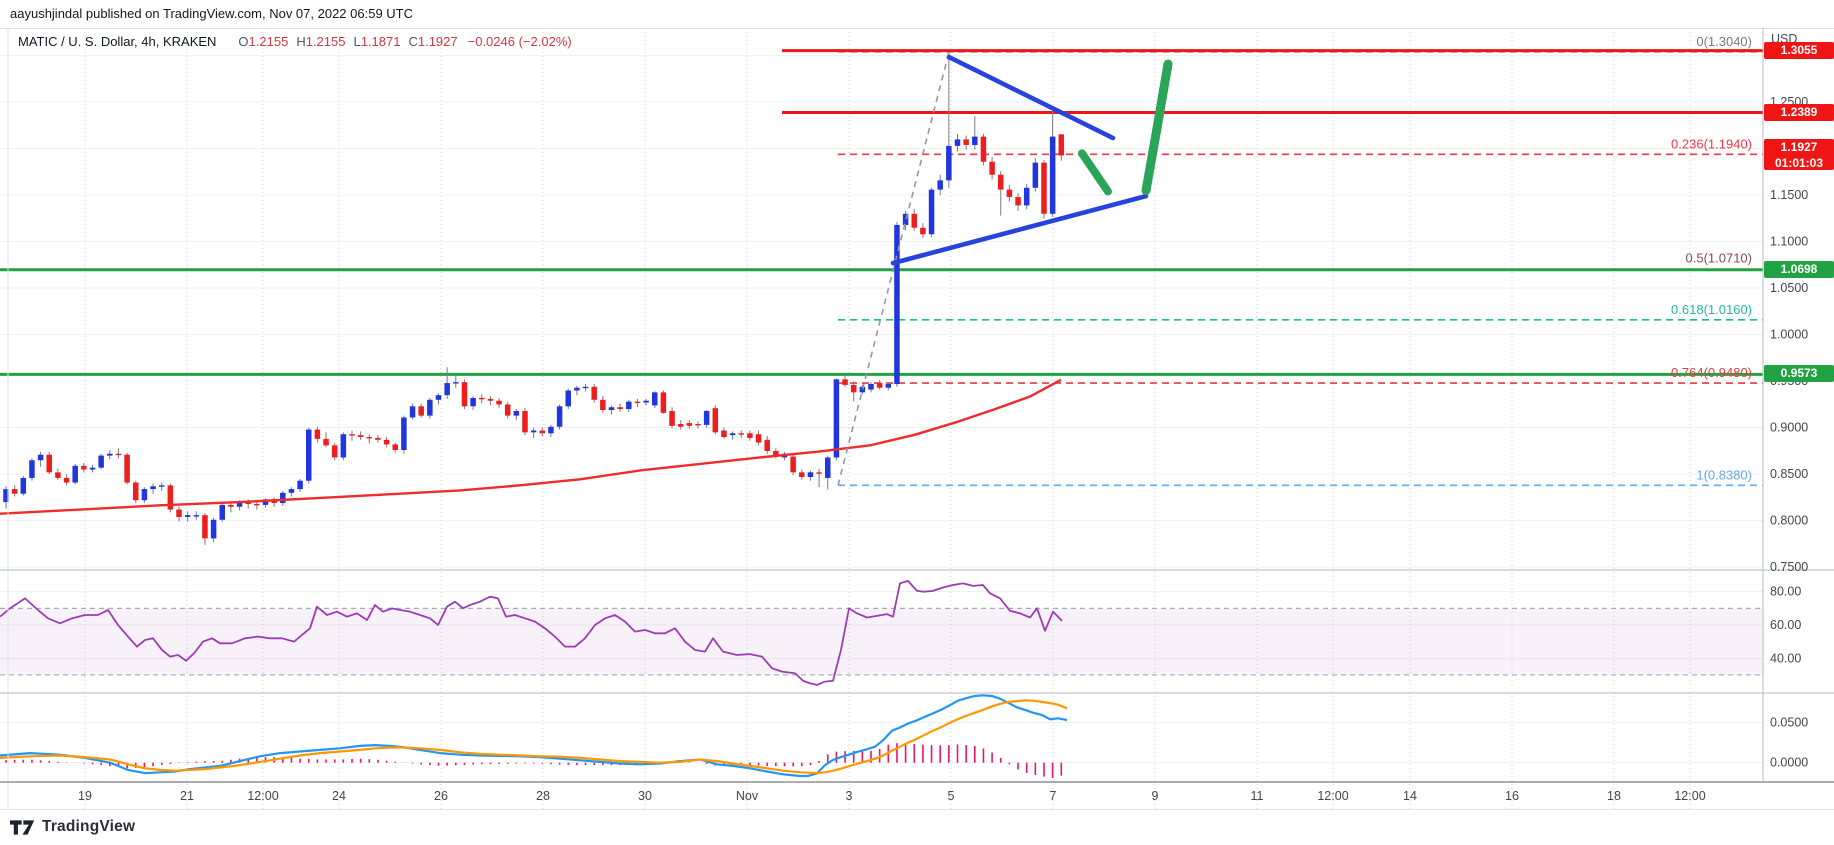 The height and width of the screenshot is (845, 1834). I want to click on high-value: 1.2155, so click(325, 41).